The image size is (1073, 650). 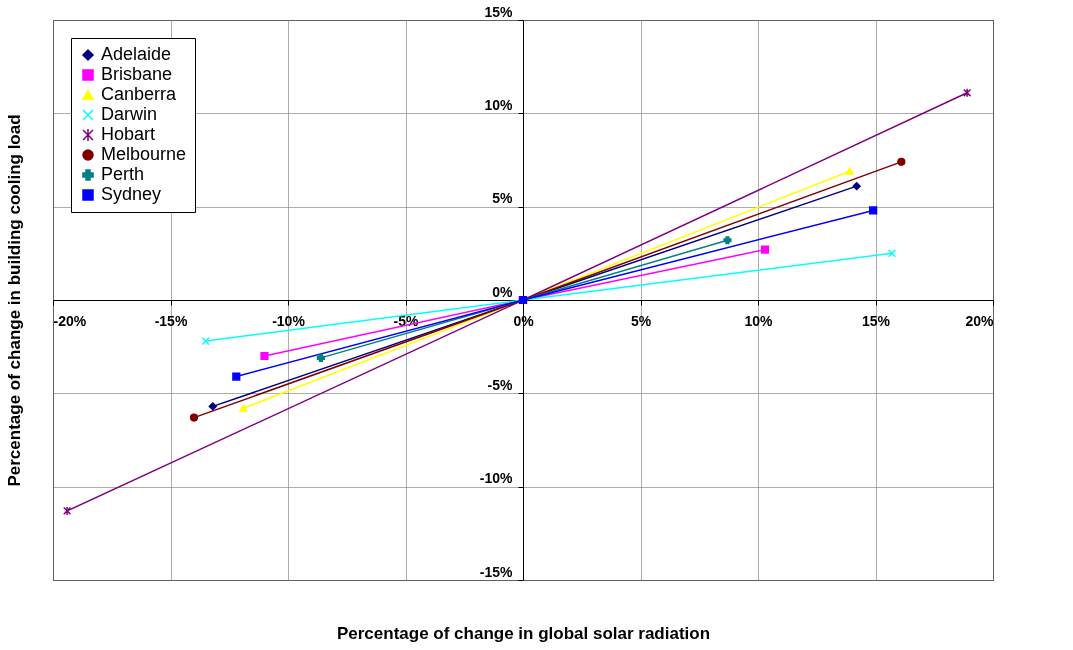 I want to click on legend-label: Melbourne, so click(x=144, y=154).